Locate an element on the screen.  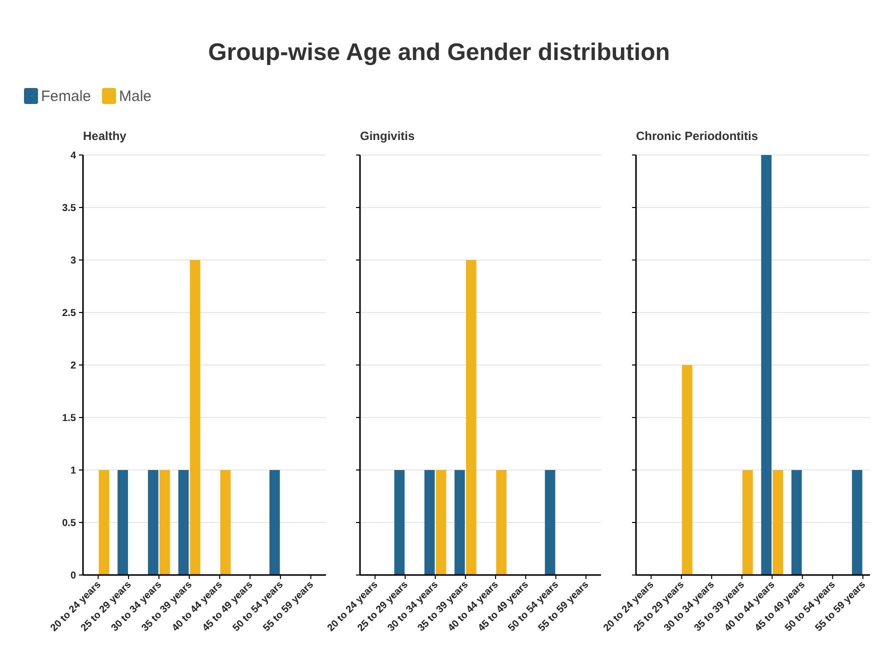
y-tick-label: 2.5 is located at coordinates (69, 313).